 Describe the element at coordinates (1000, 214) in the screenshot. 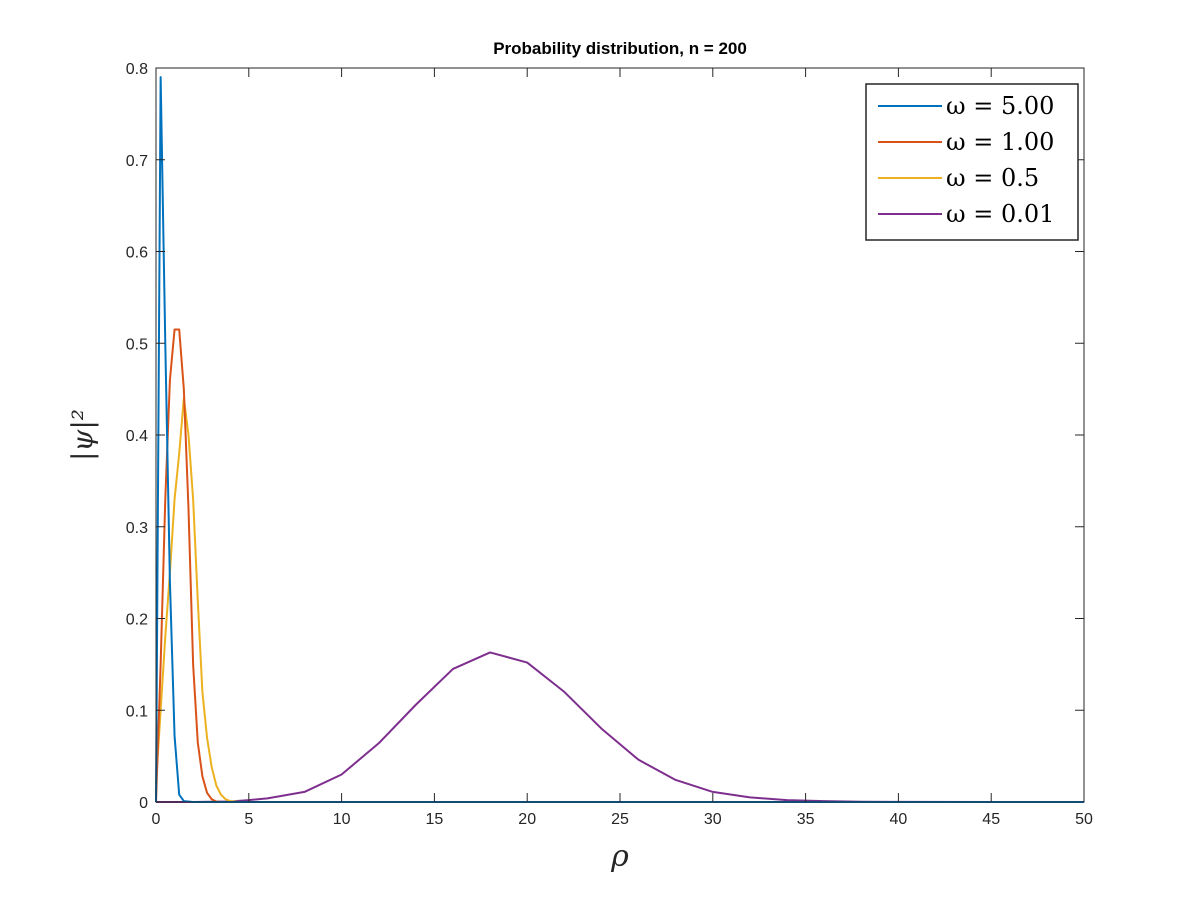

I see `legend-label: ω = 0.01` at that location.